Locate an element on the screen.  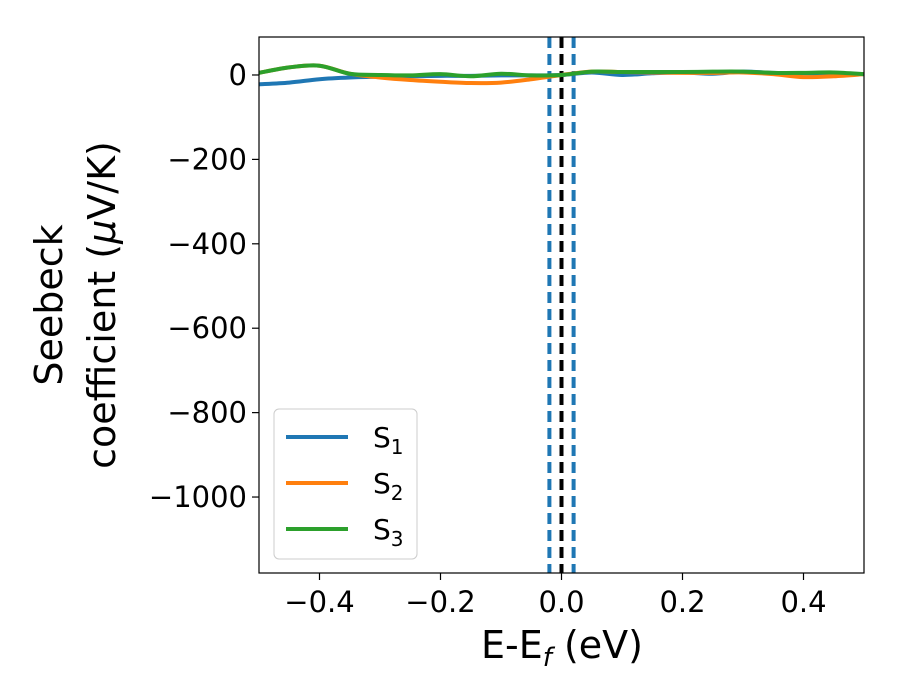
y-tick-label: 0 is located at coordinates (238, 75).